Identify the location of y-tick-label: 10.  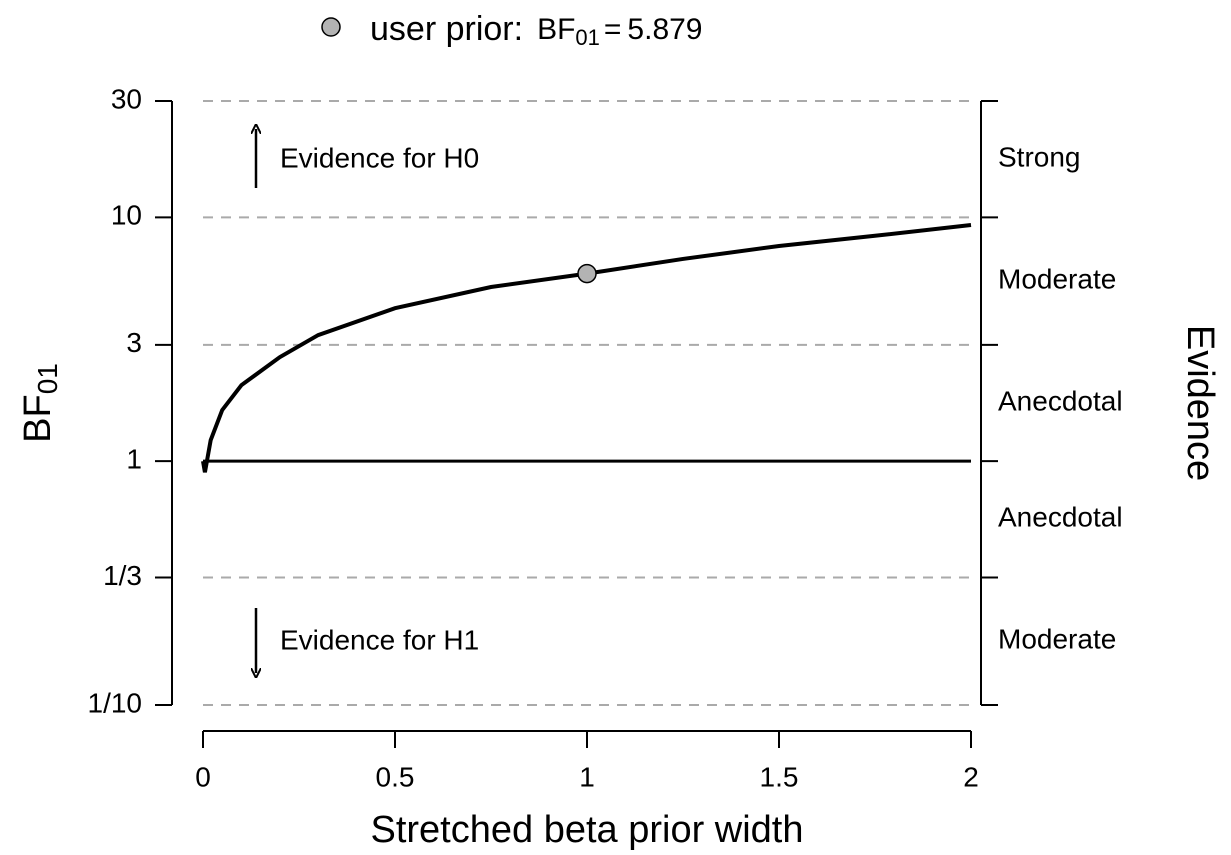
(126, 215).